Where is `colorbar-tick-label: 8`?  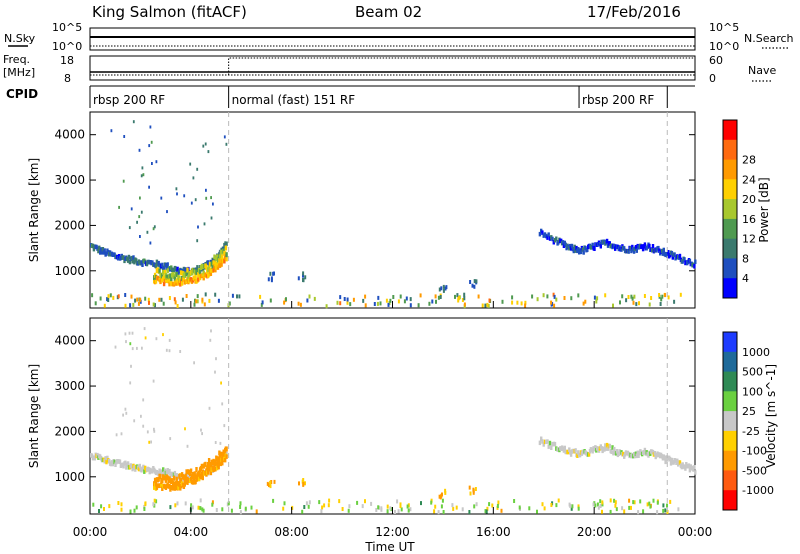
colorbar-tick-label: 8 is located at coordinates (745, 258).